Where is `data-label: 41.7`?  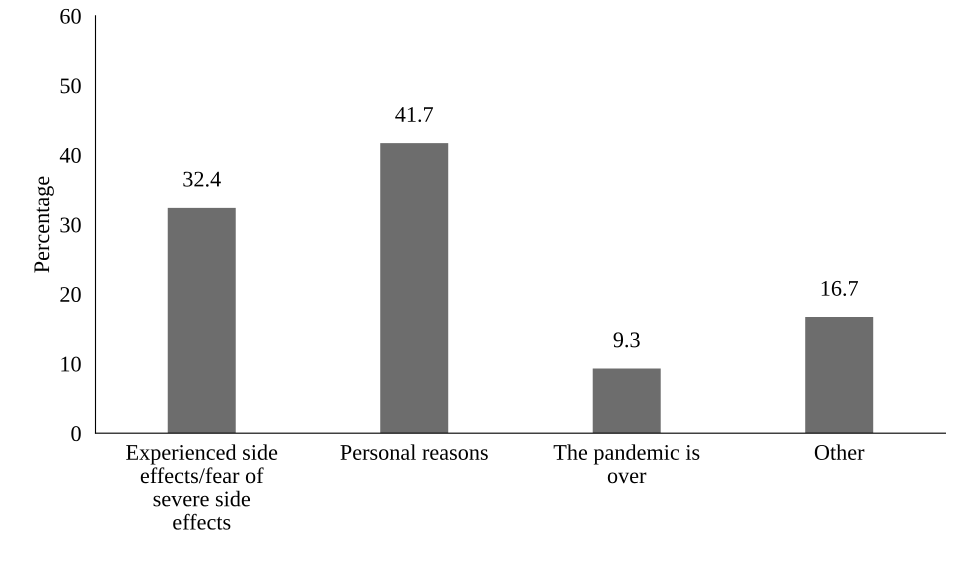
data-label: 41.7 is located at coordinates (414, 114).